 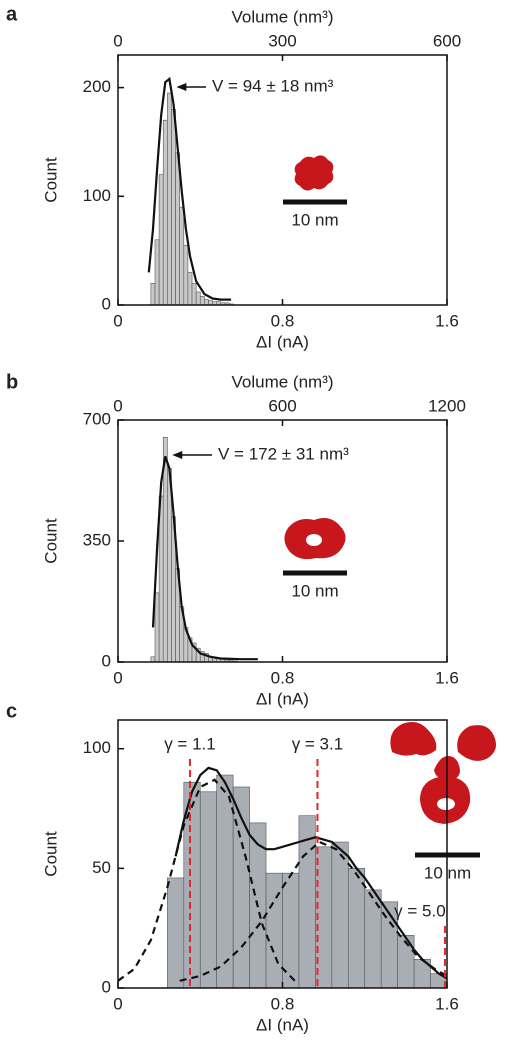 I want to click on annotation: V = 94 ± 18 nm³, so click(x=273, y=85).